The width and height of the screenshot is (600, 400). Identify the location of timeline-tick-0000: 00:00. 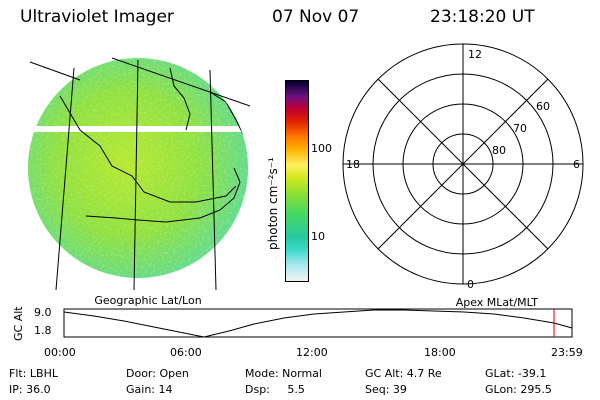
(60, 352).